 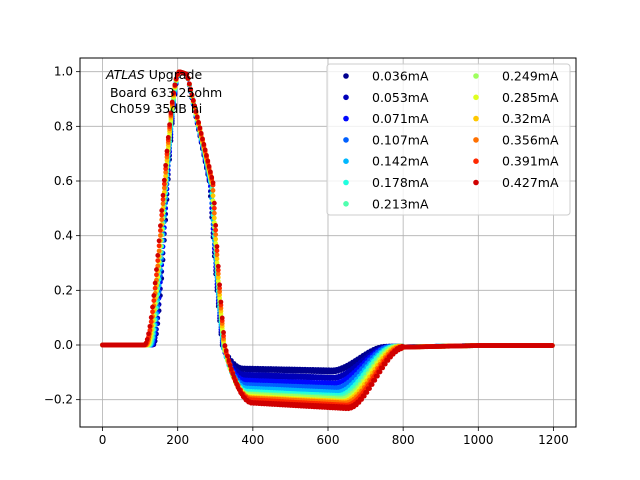 What do you see at coordinates (530, 182) in the screenshot?
I see `legend-label: 0.427mA` at bounding box center [530, 182].